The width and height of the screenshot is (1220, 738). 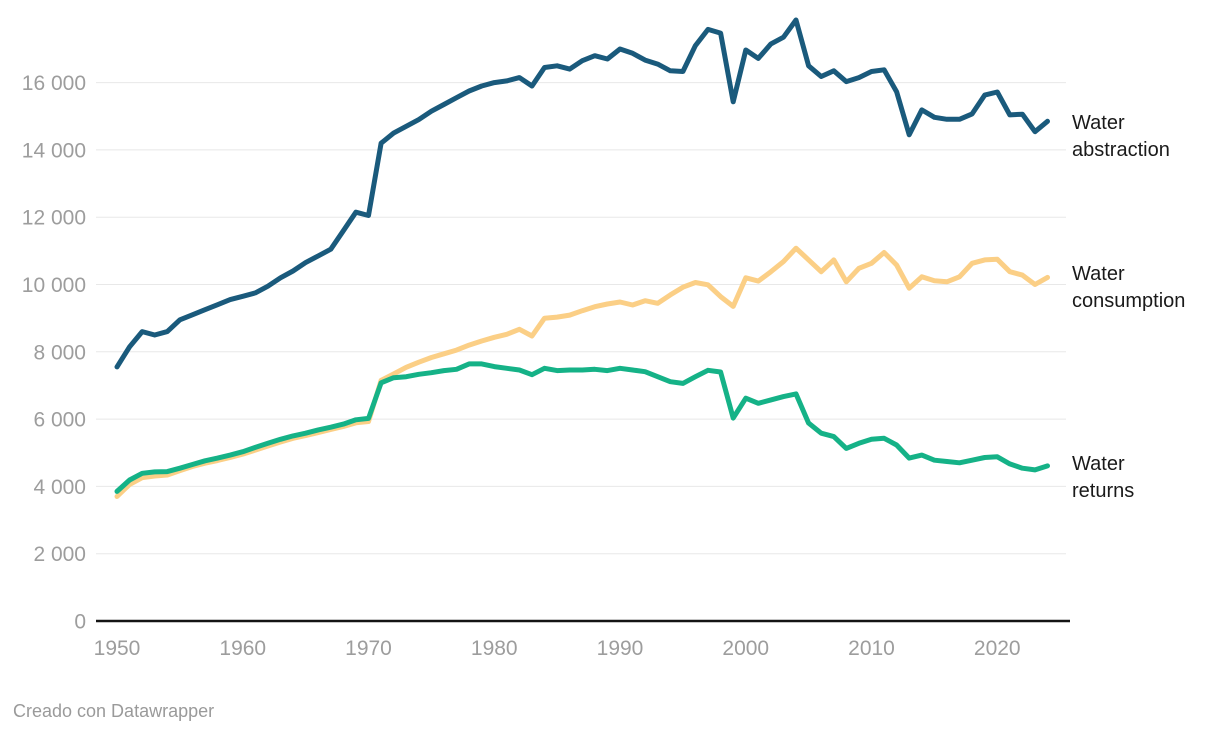 I want to click on y-axis-tick-label: 14 000, so click(x=54, y=150).